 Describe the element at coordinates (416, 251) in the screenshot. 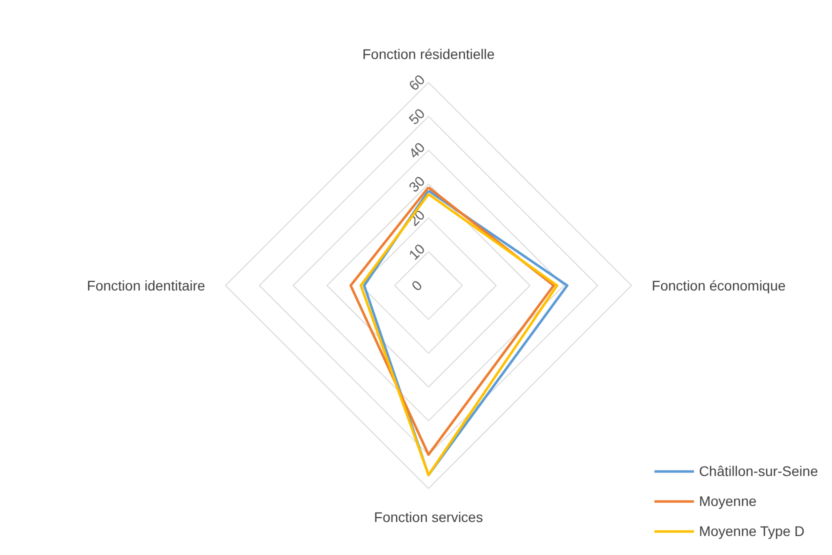

I see `y-tick-label: 10` at that location.